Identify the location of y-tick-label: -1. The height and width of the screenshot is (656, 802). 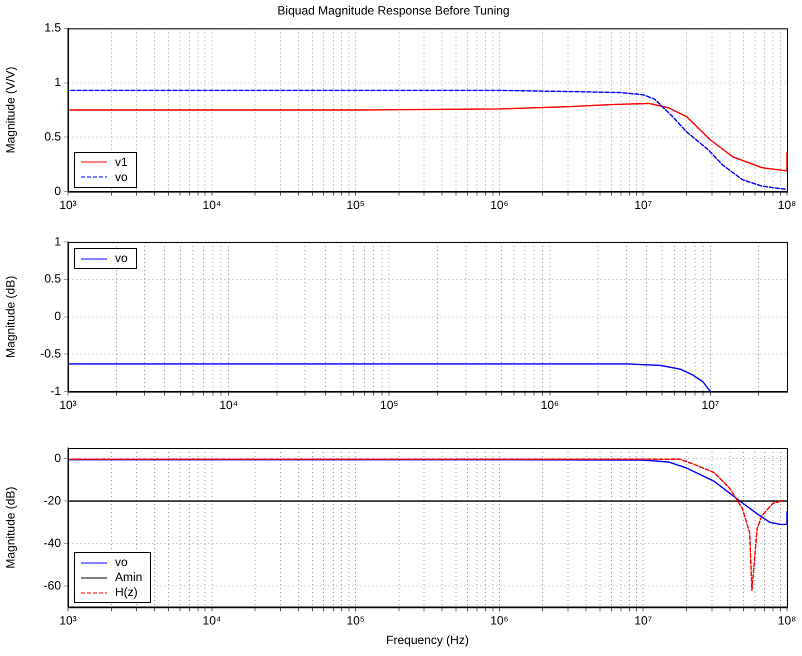
(56, 391).